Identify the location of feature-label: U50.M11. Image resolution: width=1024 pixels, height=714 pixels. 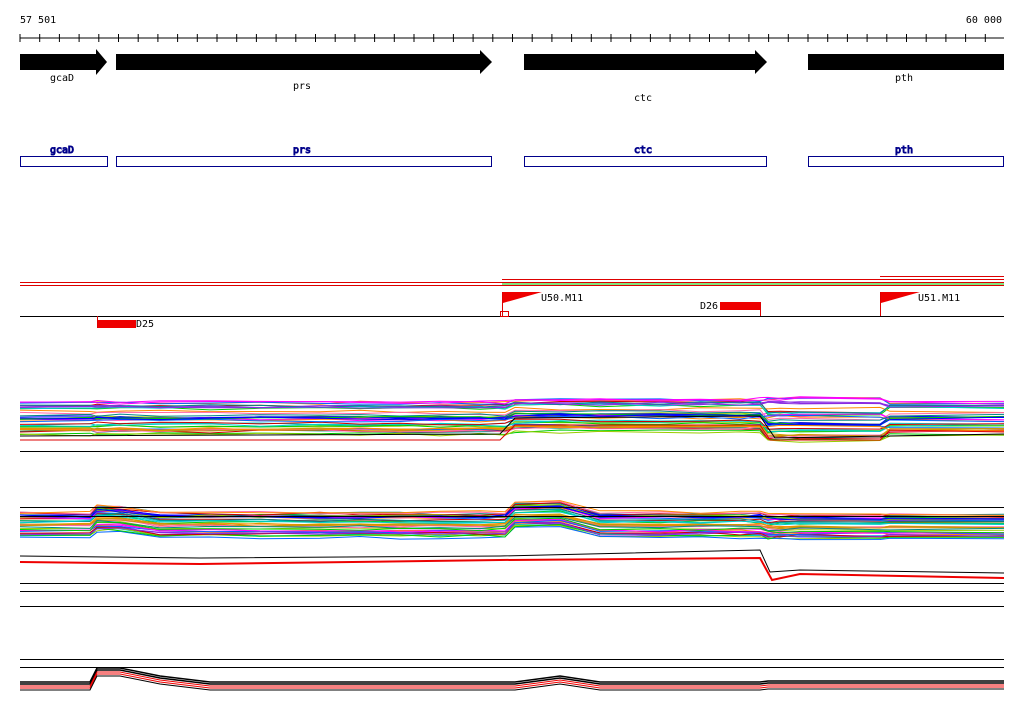
(562, 298).